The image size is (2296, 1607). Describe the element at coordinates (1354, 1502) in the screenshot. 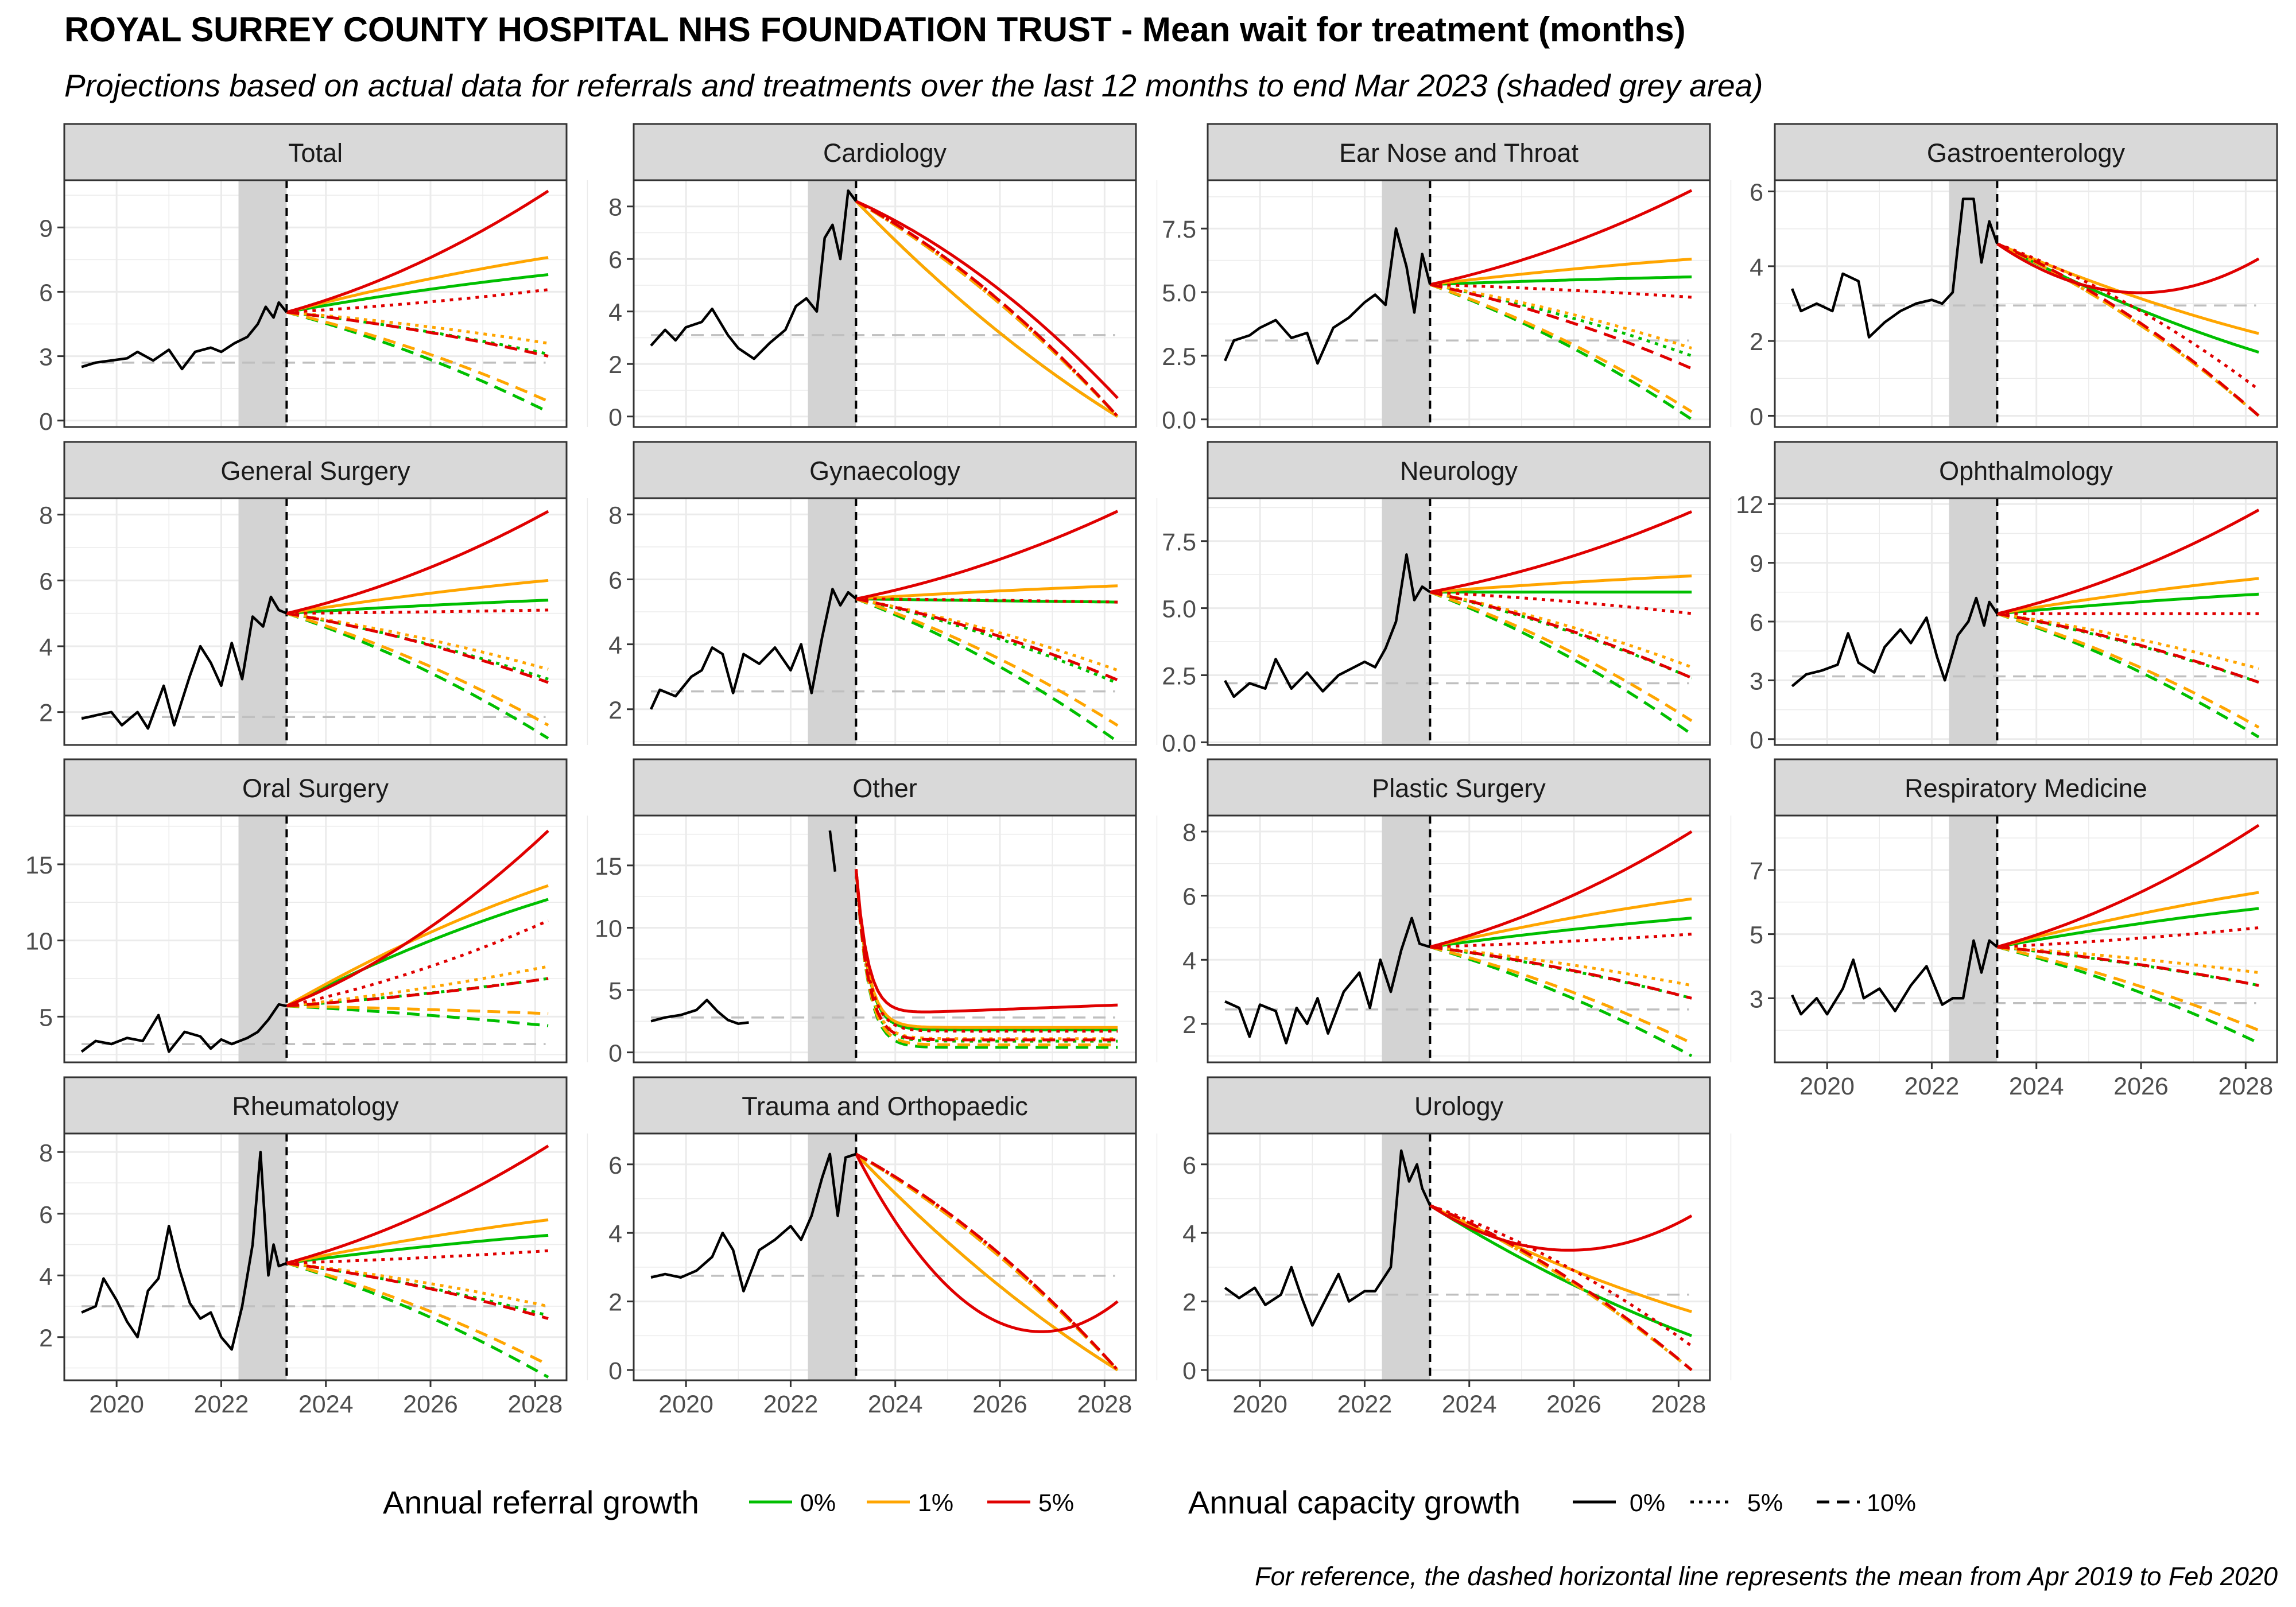

I see `legend-capacity-title: Annual capacity growth` at that location.